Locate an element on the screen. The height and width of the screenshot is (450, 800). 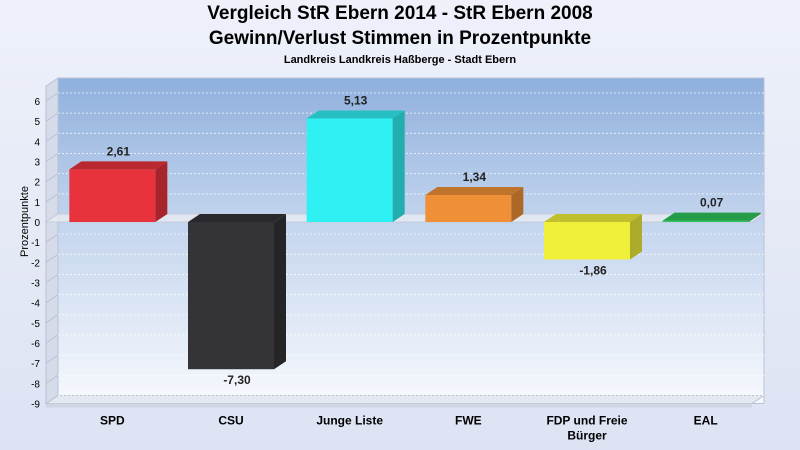
x-tick-label: SPD is located at coordinates (112, 421).